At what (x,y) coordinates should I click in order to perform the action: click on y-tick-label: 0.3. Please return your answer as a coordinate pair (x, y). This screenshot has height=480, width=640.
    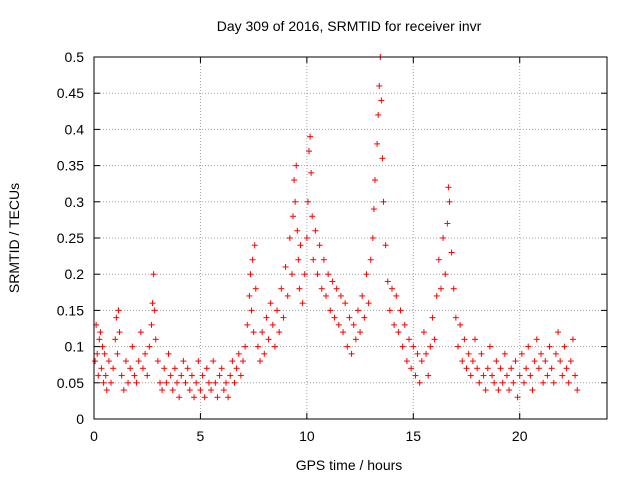
    Looking at the image, I should click on (75, 202).